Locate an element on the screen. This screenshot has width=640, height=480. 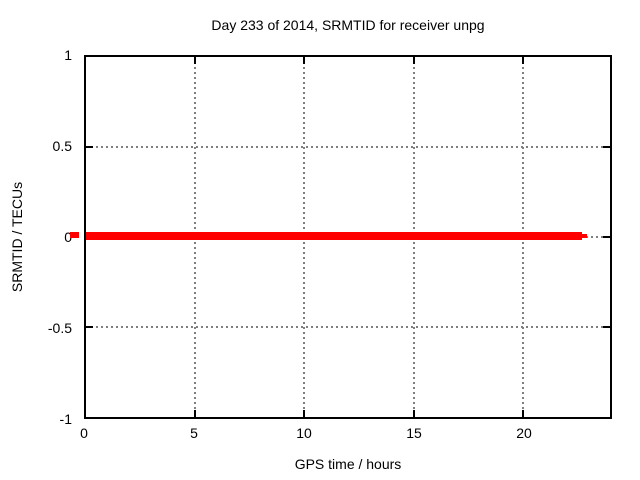
tick-left-y0.5 is located at coordinates (89, 147).